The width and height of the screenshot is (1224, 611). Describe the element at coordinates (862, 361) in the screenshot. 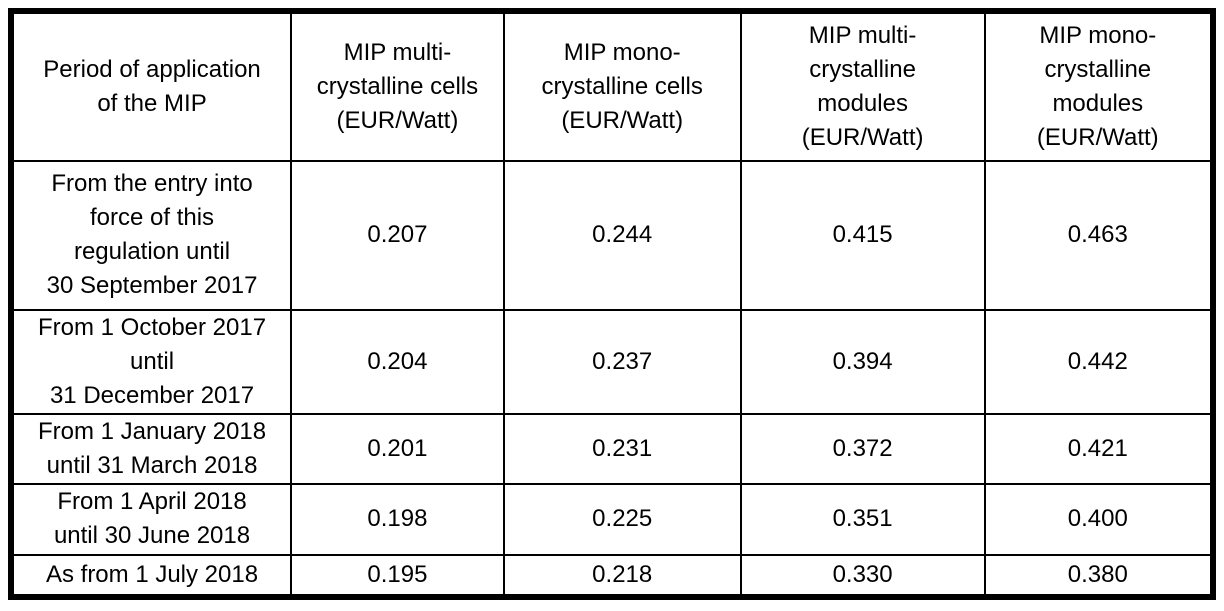

I see `value-cell: 0.394` at that location.